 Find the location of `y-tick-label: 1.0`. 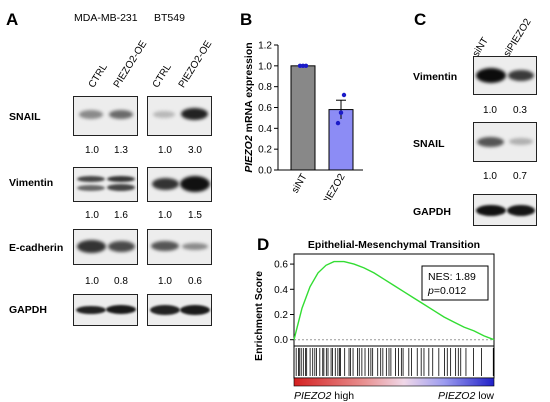

y-tick-label: 1.0 is located at coordinates (265, 66).